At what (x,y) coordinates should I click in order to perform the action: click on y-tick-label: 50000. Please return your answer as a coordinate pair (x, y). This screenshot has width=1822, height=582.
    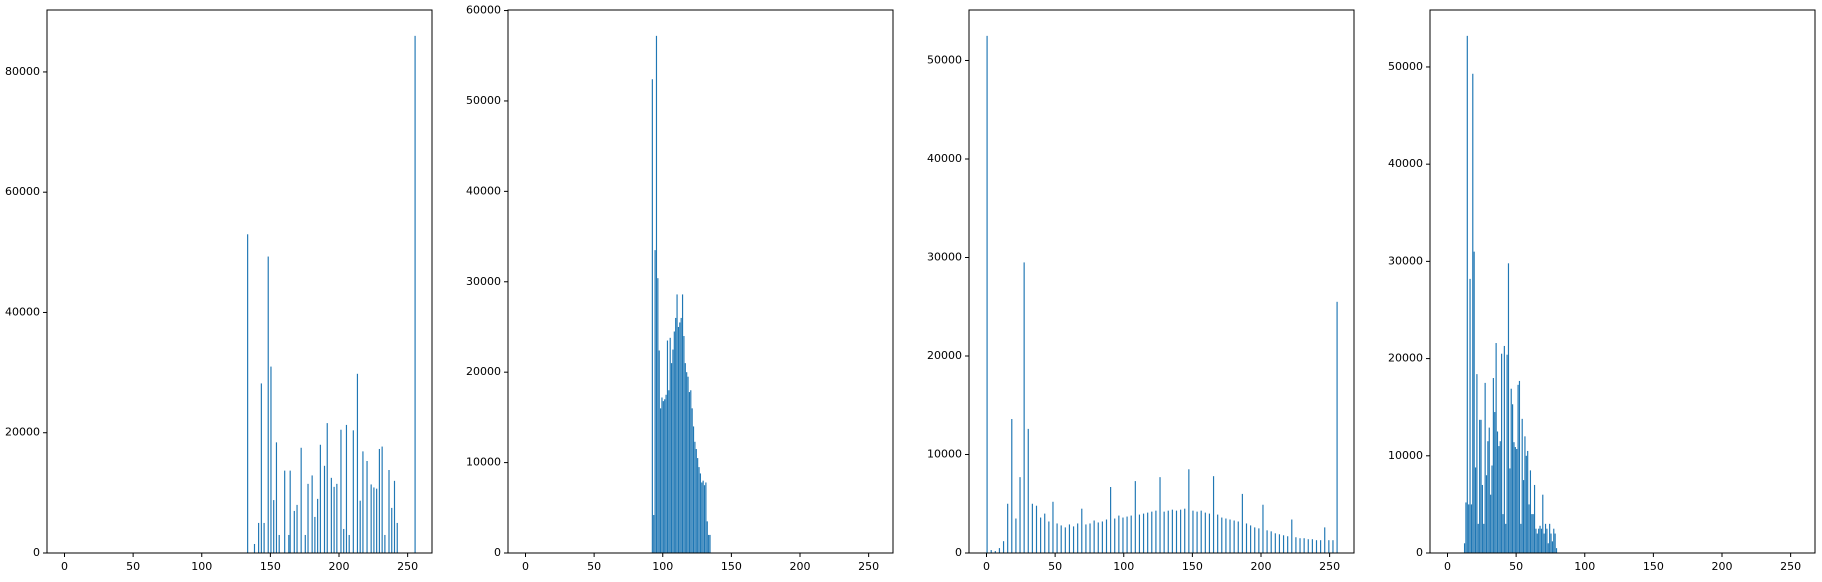
    Looking at the image, I should click on (944, 59).